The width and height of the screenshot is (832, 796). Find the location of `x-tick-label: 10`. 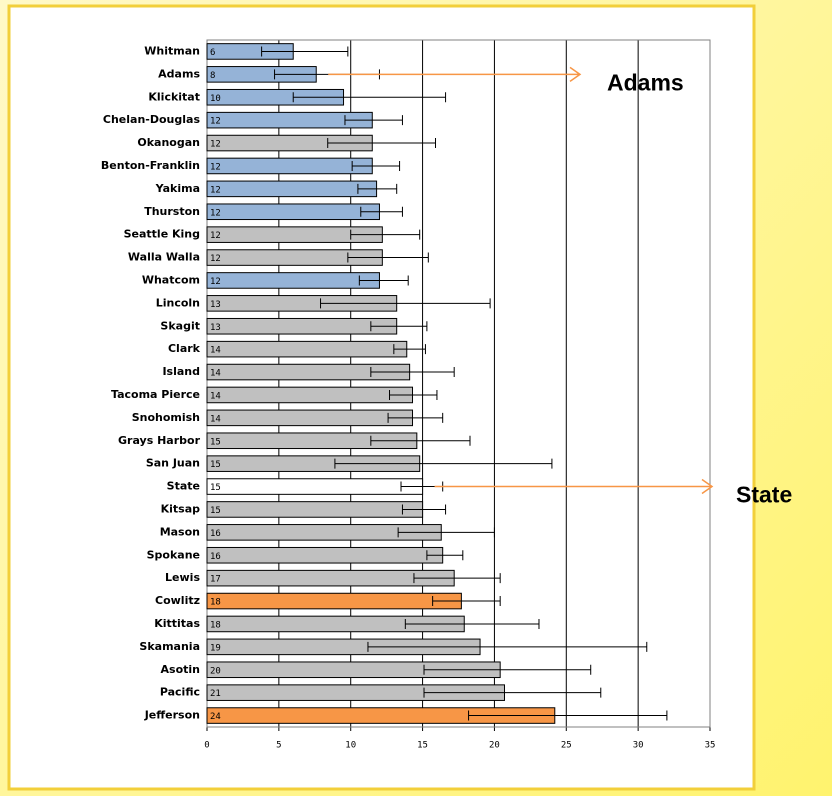

x-tick-label: 10 is located at coordinates (350, 746).